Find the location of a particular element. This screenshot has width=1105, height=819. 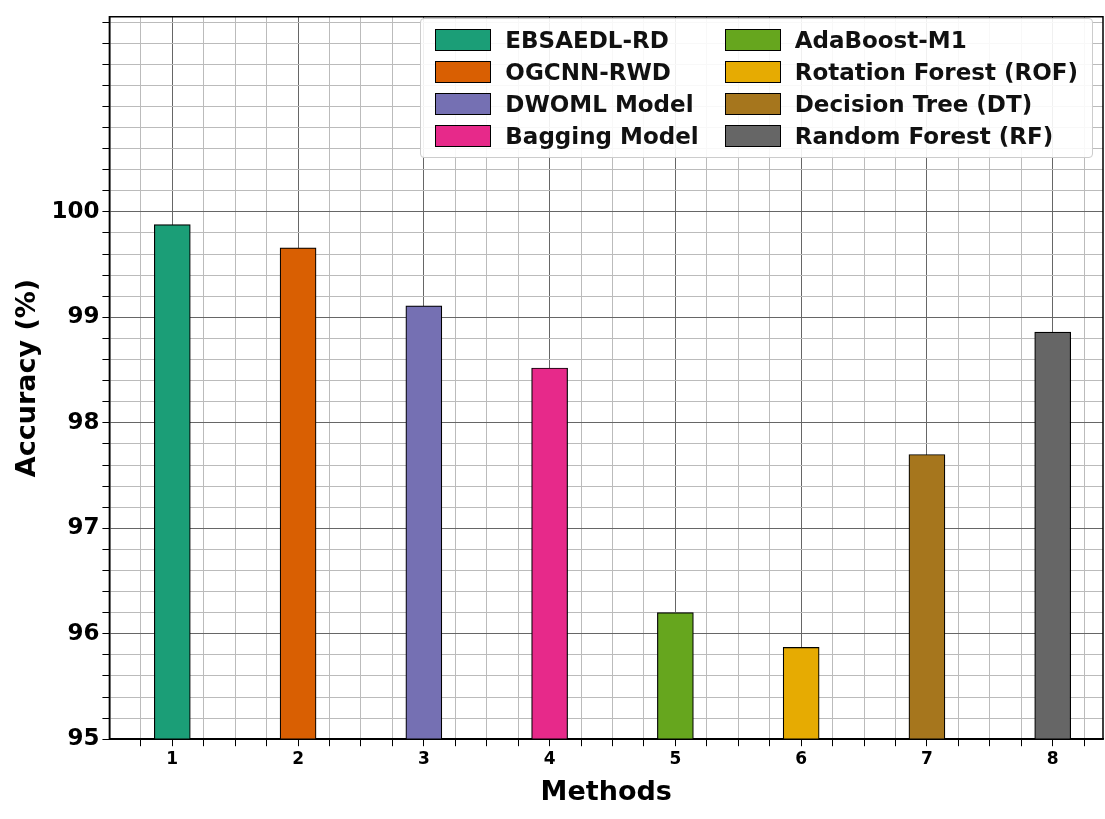

legend-label: EBSAEDL-RD is located at coordinates (587, 40).